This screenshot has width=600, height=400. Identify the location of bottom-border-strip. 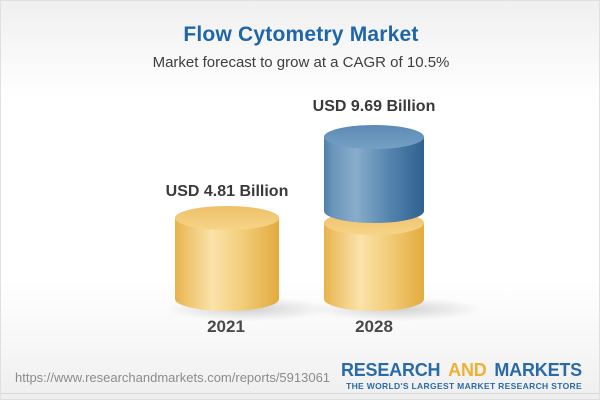
(300, 396).